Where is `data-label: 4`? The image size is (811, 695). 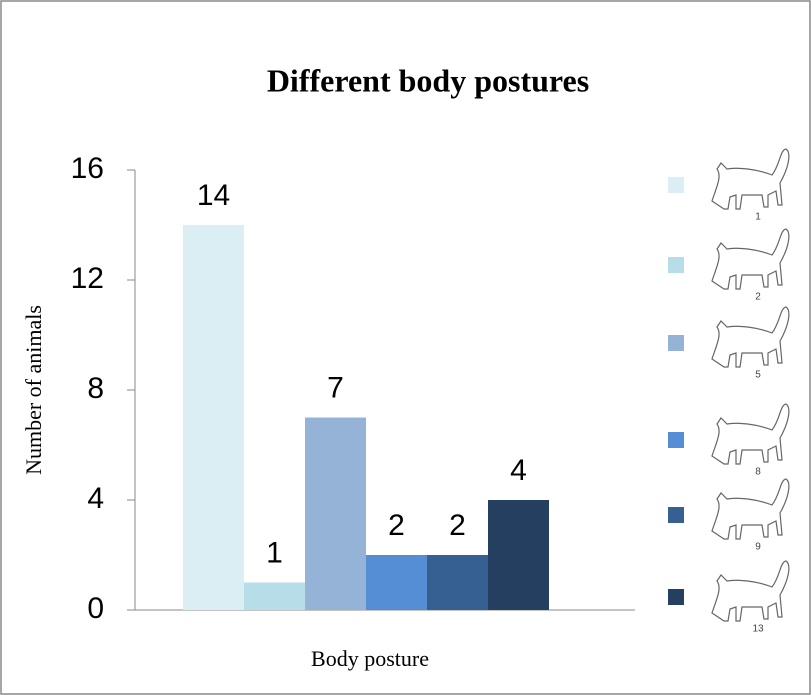 data-label: 4 is located at coordinates (518, 470).